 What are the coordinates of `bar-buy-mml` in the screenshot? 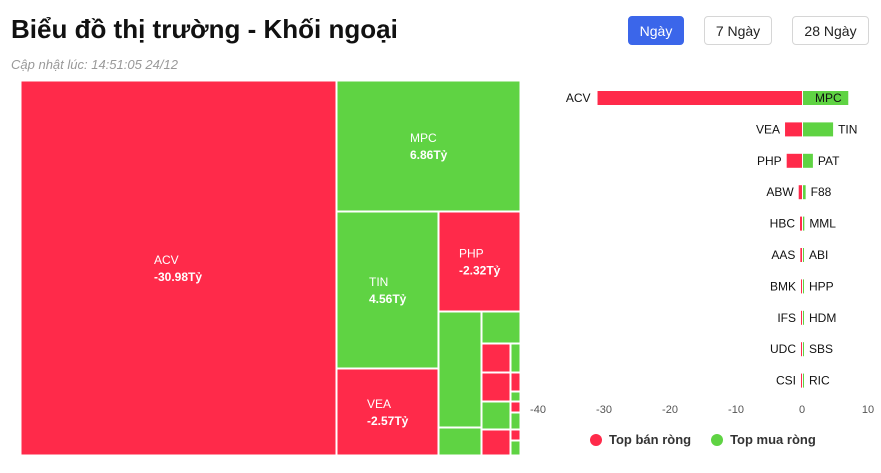 It's located at (804, 223).